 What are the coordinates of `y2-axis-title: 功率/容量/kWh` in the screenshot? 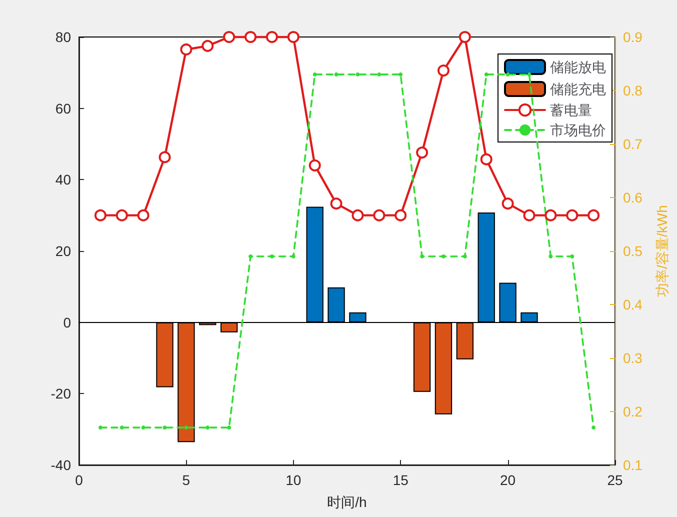 It's located at (662, 251).